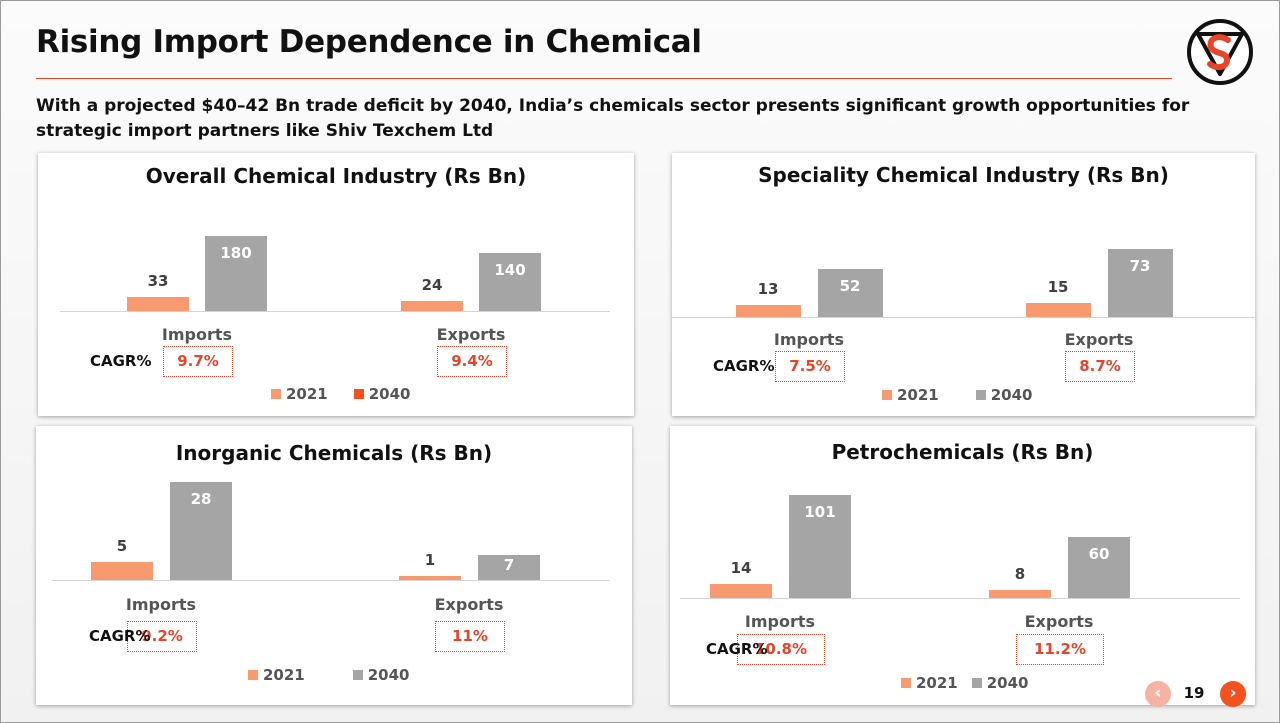 This screenshot has width=1280, height=723. I want to click on data-label: 13, so click(768, 289).